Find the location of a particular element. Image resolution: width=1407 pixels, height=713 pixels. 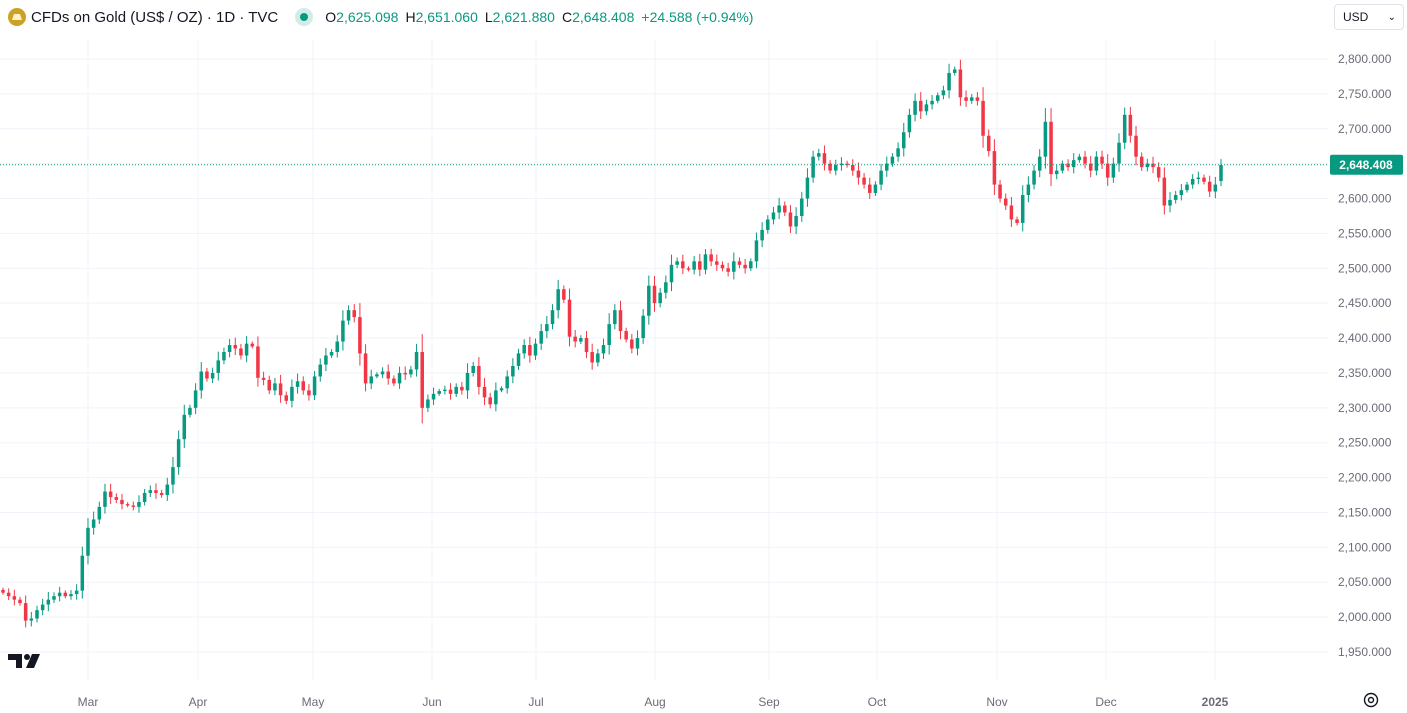

close-label: C is located at coordinates (567, 17).